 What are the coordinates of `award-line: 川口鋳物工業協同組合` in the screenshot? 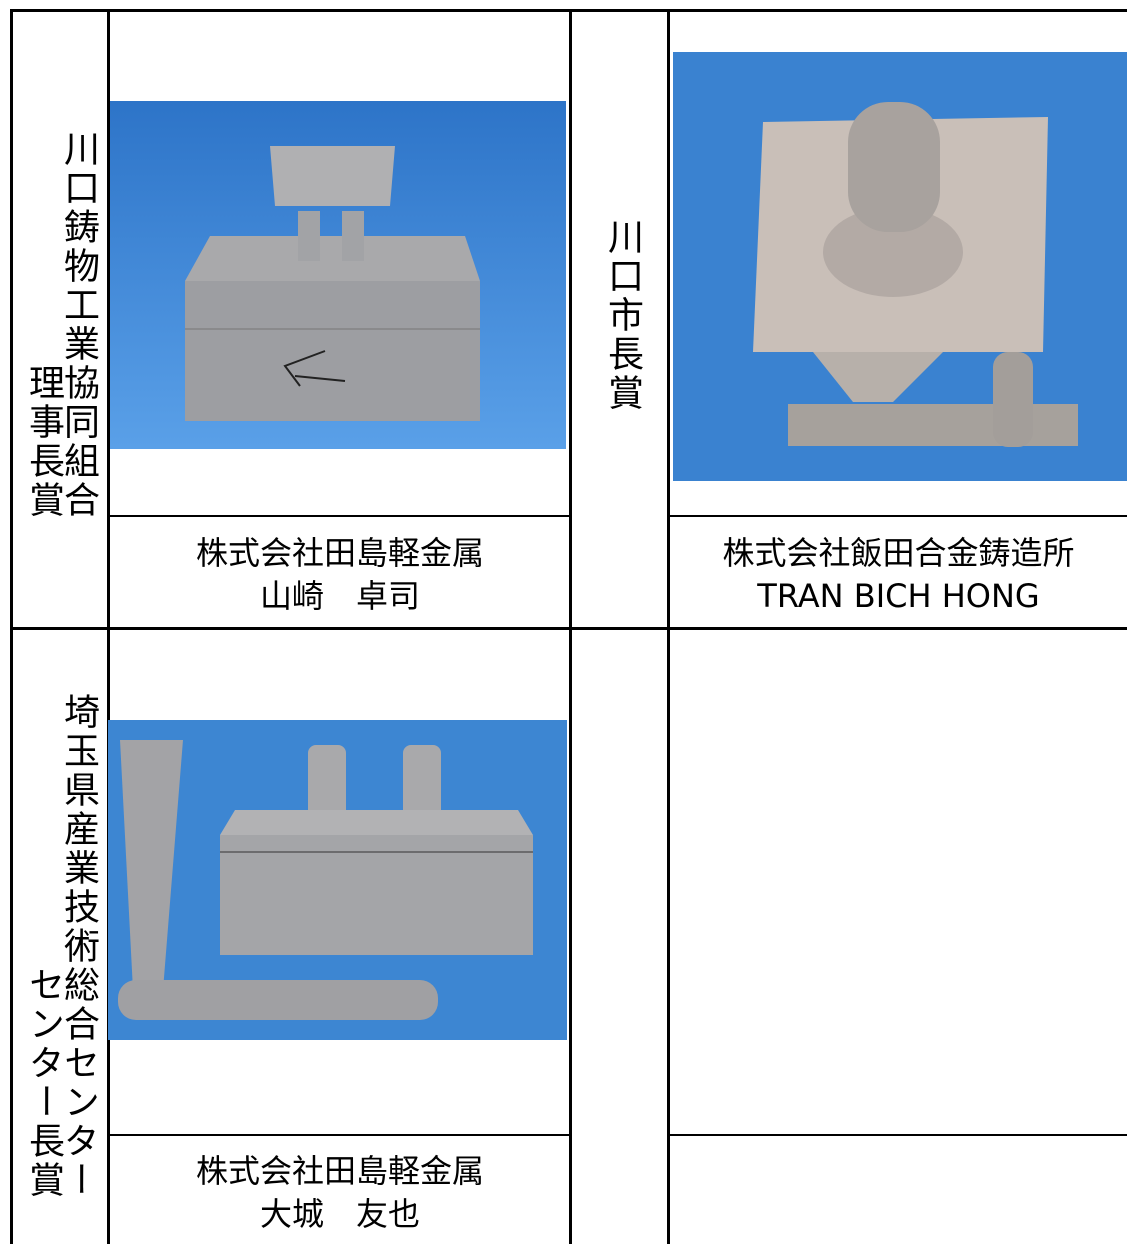 It's located at (78, 325).